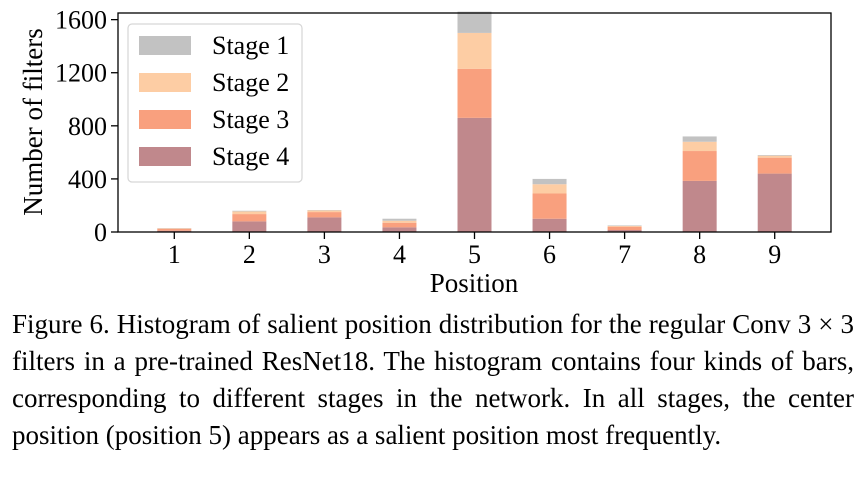 Image resolution: width=862 pixels, height=502 pixels. I want to click on y-axis-label: Number of filters, so click(33, 121).